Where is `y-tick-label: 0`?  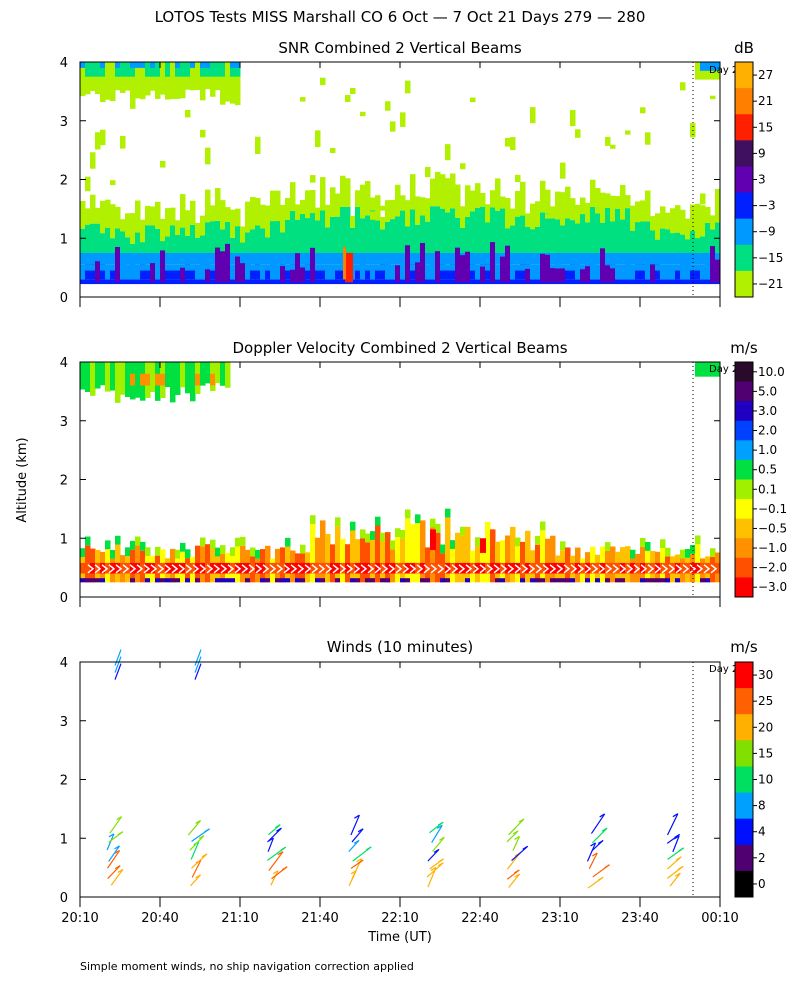 y-tick-label: 0 is located at coordinates (64, 298).